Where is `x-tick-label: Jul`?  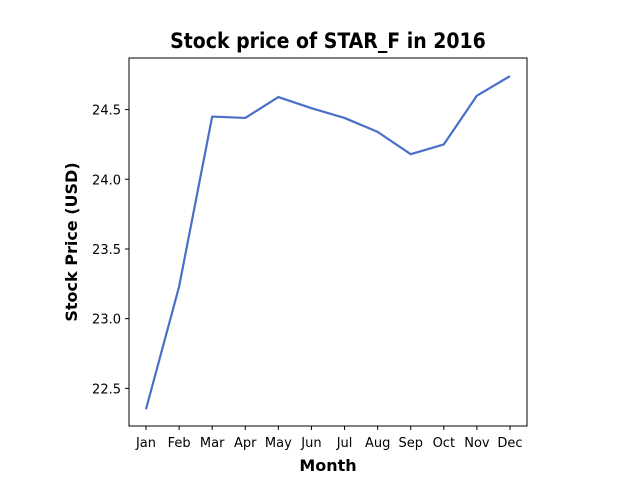 x-tick-label: Jul is located at coordinates (344, 443).